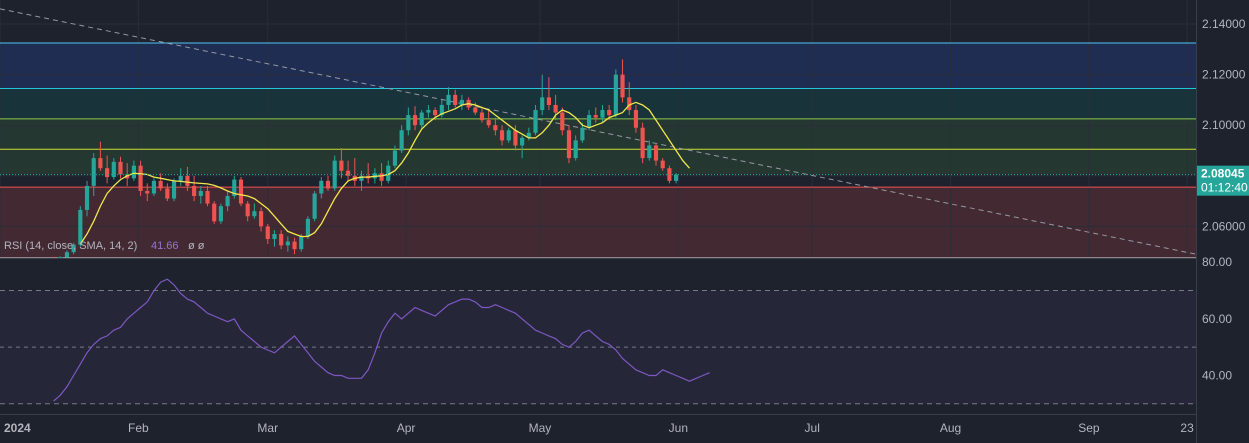 The width and height of the screenshot is (1249, 443). What do you see at coordinates (1217, 318) in the screenshot?
I see `rsi-axis: 80.00 60.00 40.00` at bounding box center [1217, 318].